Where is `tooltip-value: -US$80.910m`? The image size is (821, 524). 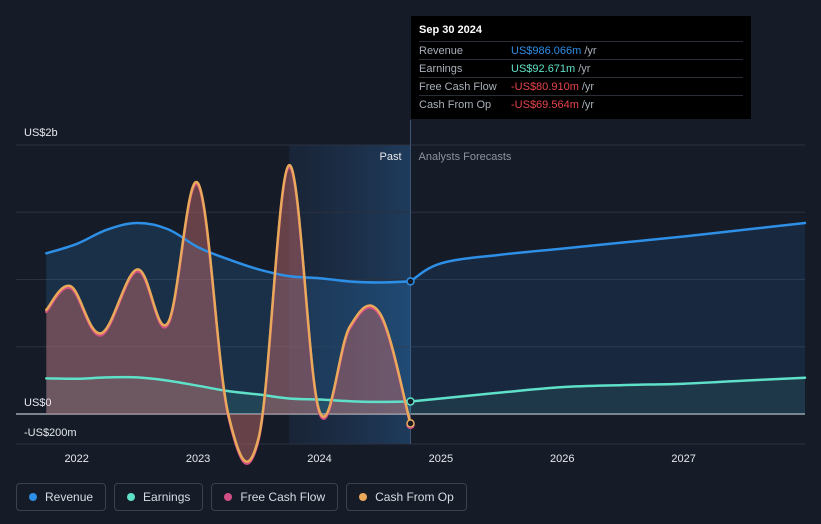 tooltip-value: -US$80.910m is located at coordinates (545, 86).